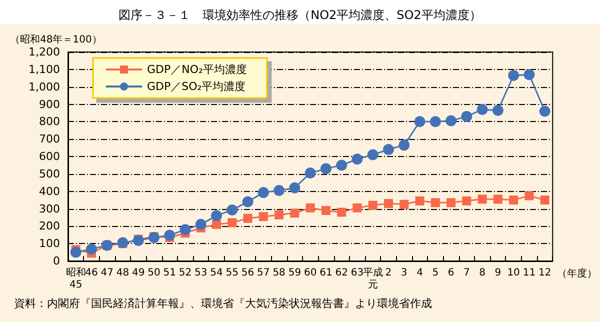 The image size is (600, 322). What do you see at coordinates (529, 273) in the screenshot?
I see `x-tick-label: 11` at bounding box center [529, 273].